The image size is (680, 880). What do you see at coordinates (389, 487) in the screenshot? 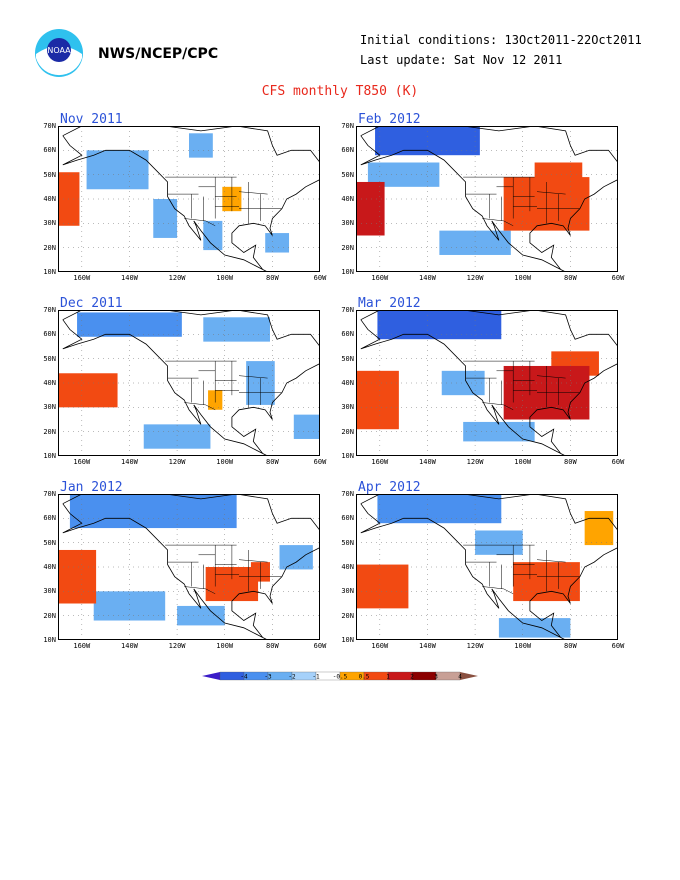
I see `panel-title: Apr 2012` at bounding box center [389, 487].